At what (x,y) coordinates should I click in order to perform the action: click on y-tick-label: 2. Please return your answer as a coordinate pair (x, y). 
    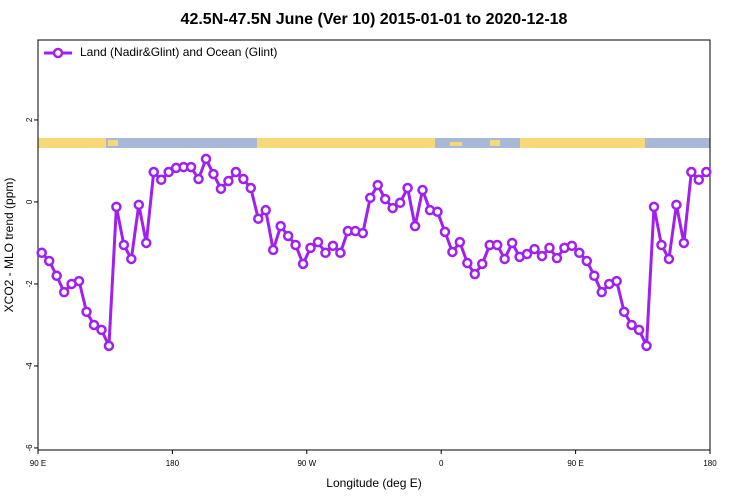
    Looking at the image, I should click on (29, 119).